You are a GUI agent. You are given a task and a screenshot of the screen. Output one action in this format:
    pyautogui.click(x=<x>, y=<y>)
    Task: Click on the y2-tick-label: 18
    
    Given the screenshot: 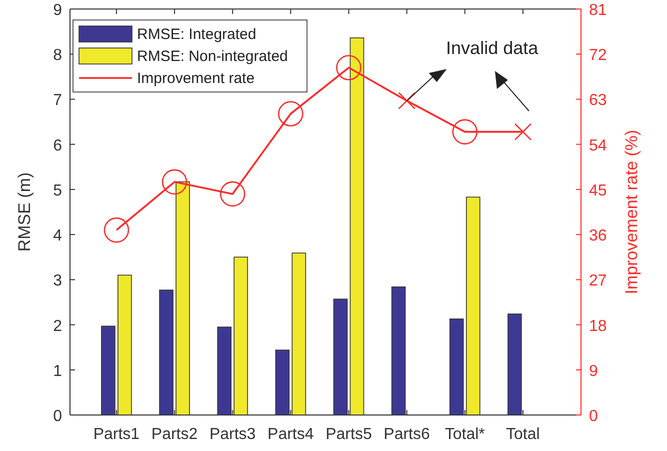 What is the action you would take?
    pyautogui.click(x=598, y=326)
    